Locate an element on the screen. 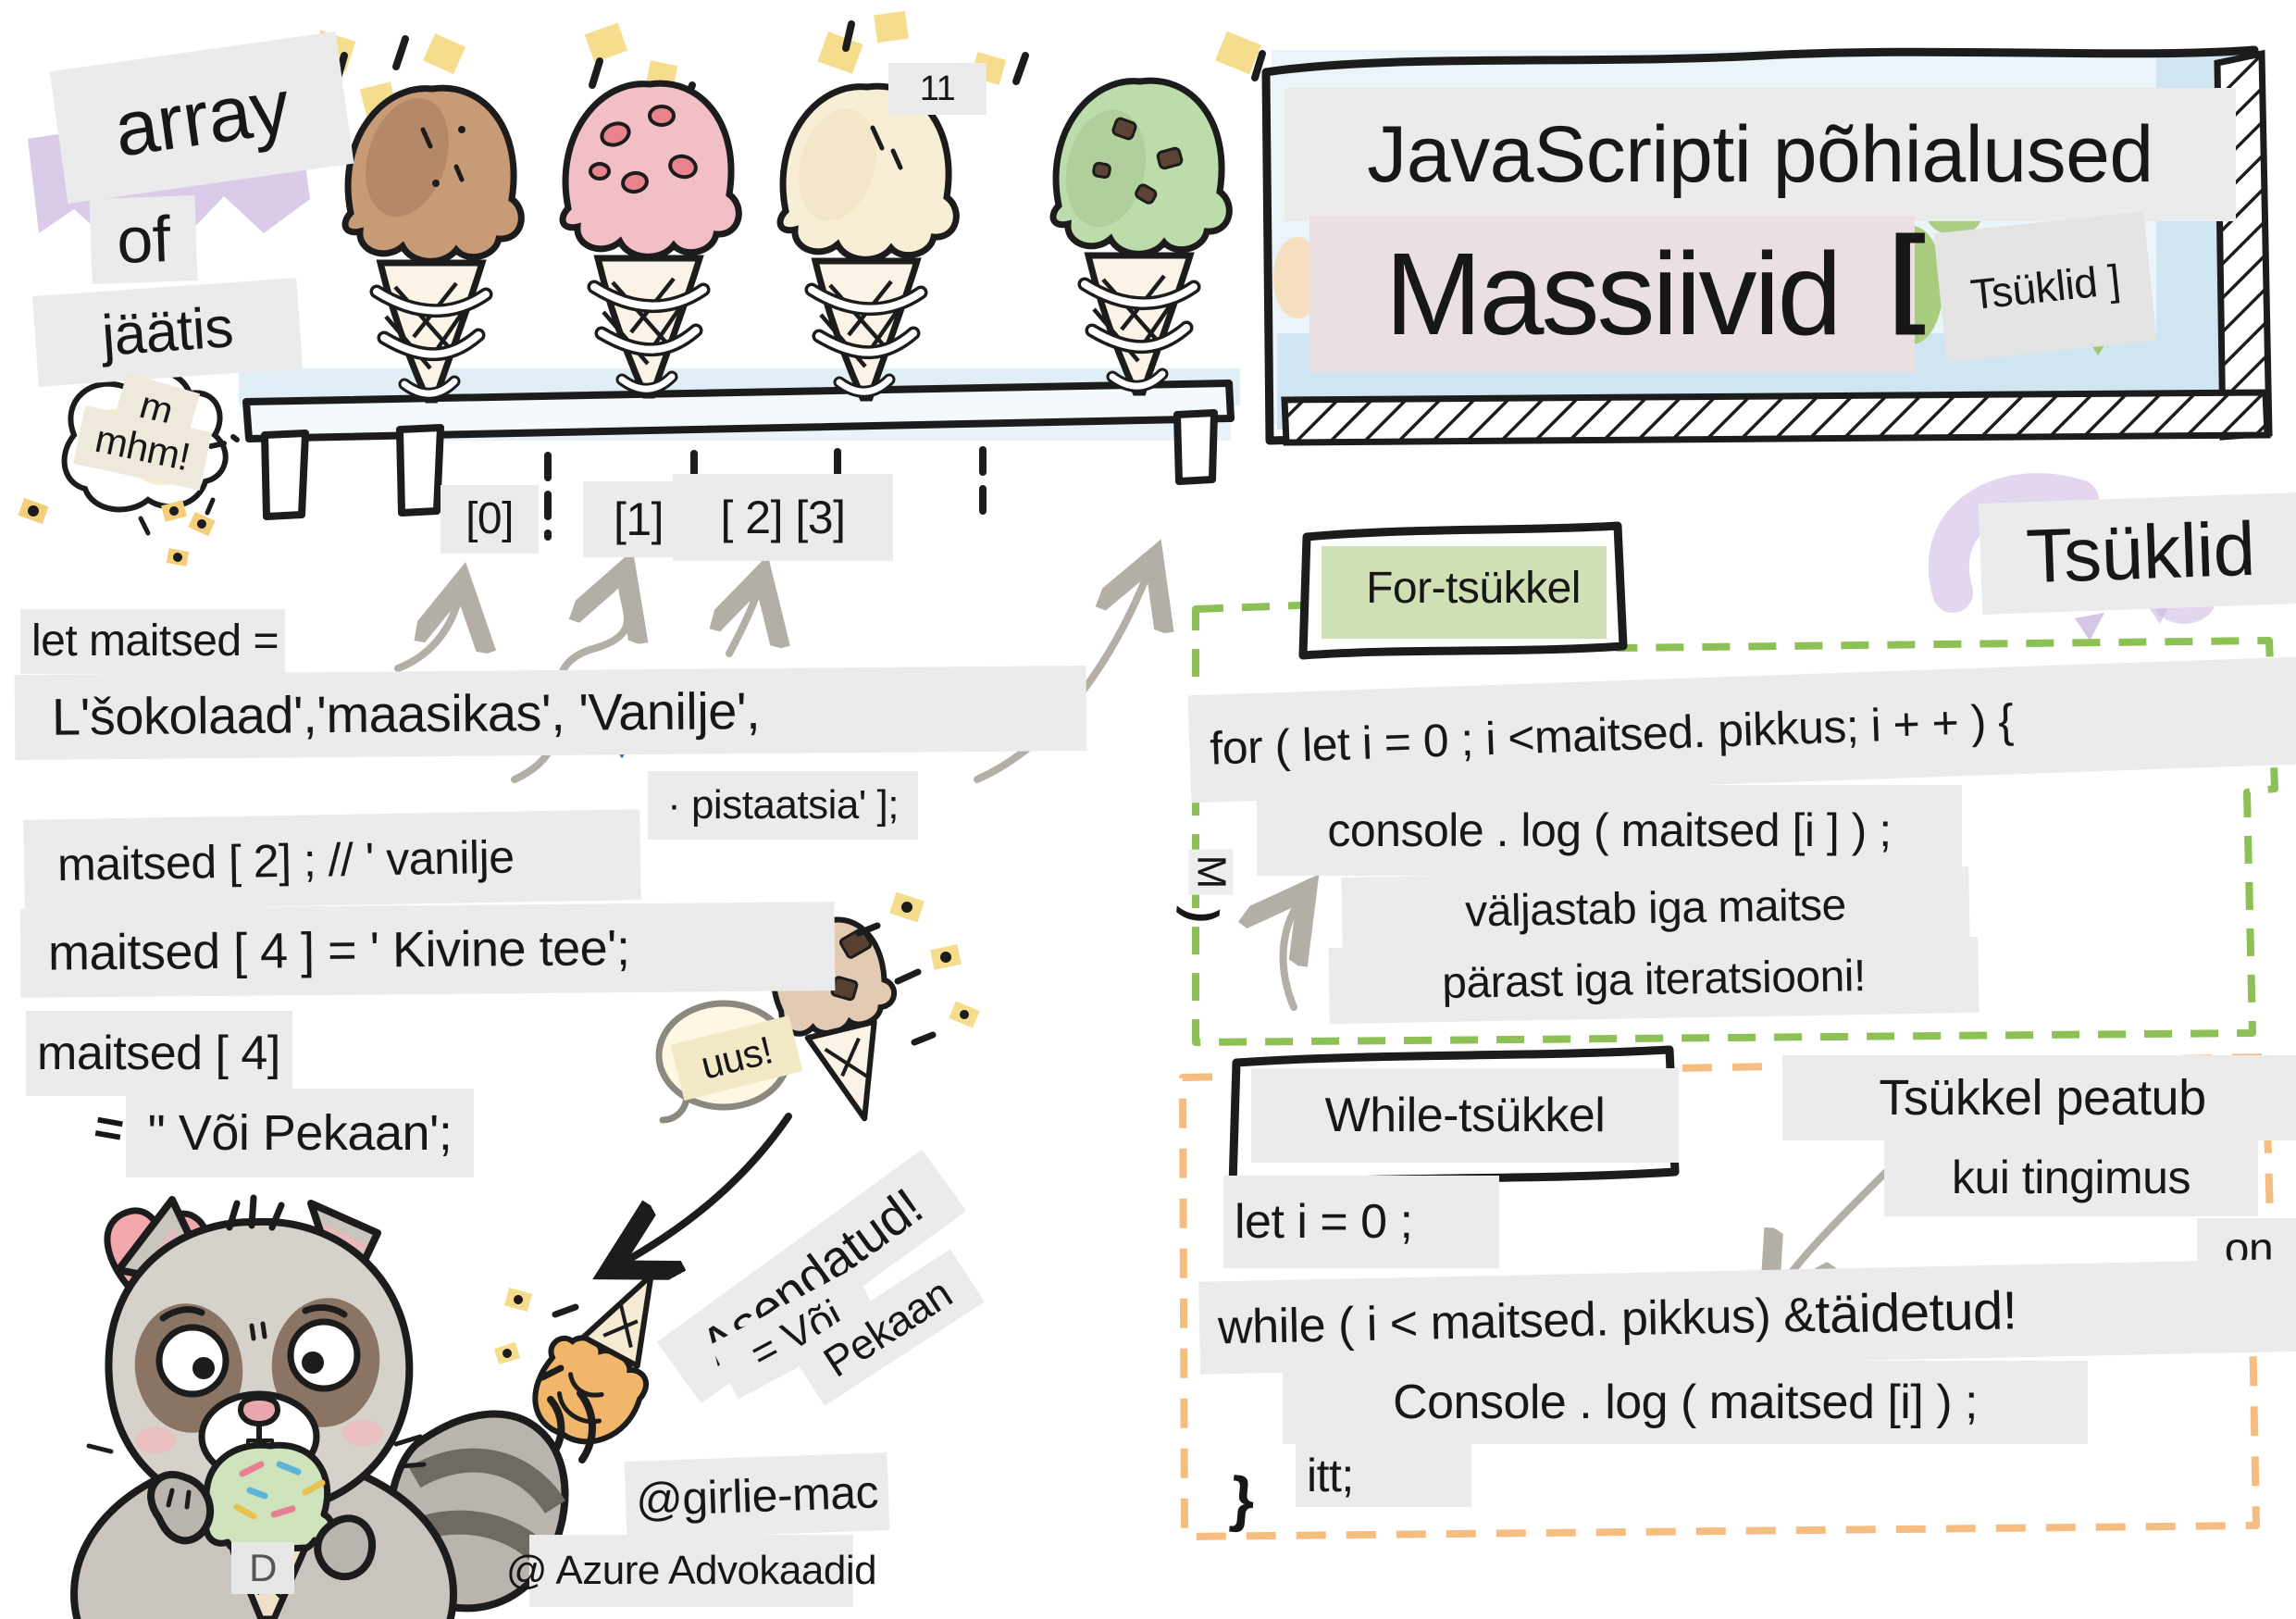 Image resolution: width=2296 pixels, height=1619 pixels. code-assign: maitsed [ 4 ] = ' Kivine tee'; is located at coordinates (428, 950).